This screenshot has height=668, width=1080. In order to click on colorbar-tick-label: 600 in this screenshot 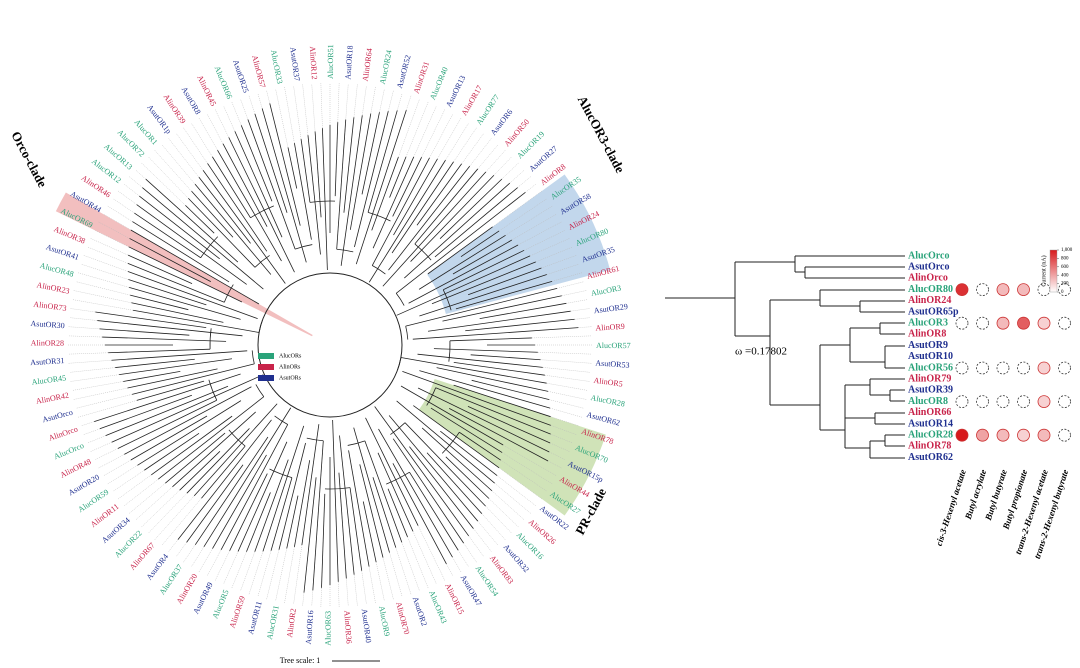, I will do `click(1065, 267)`.